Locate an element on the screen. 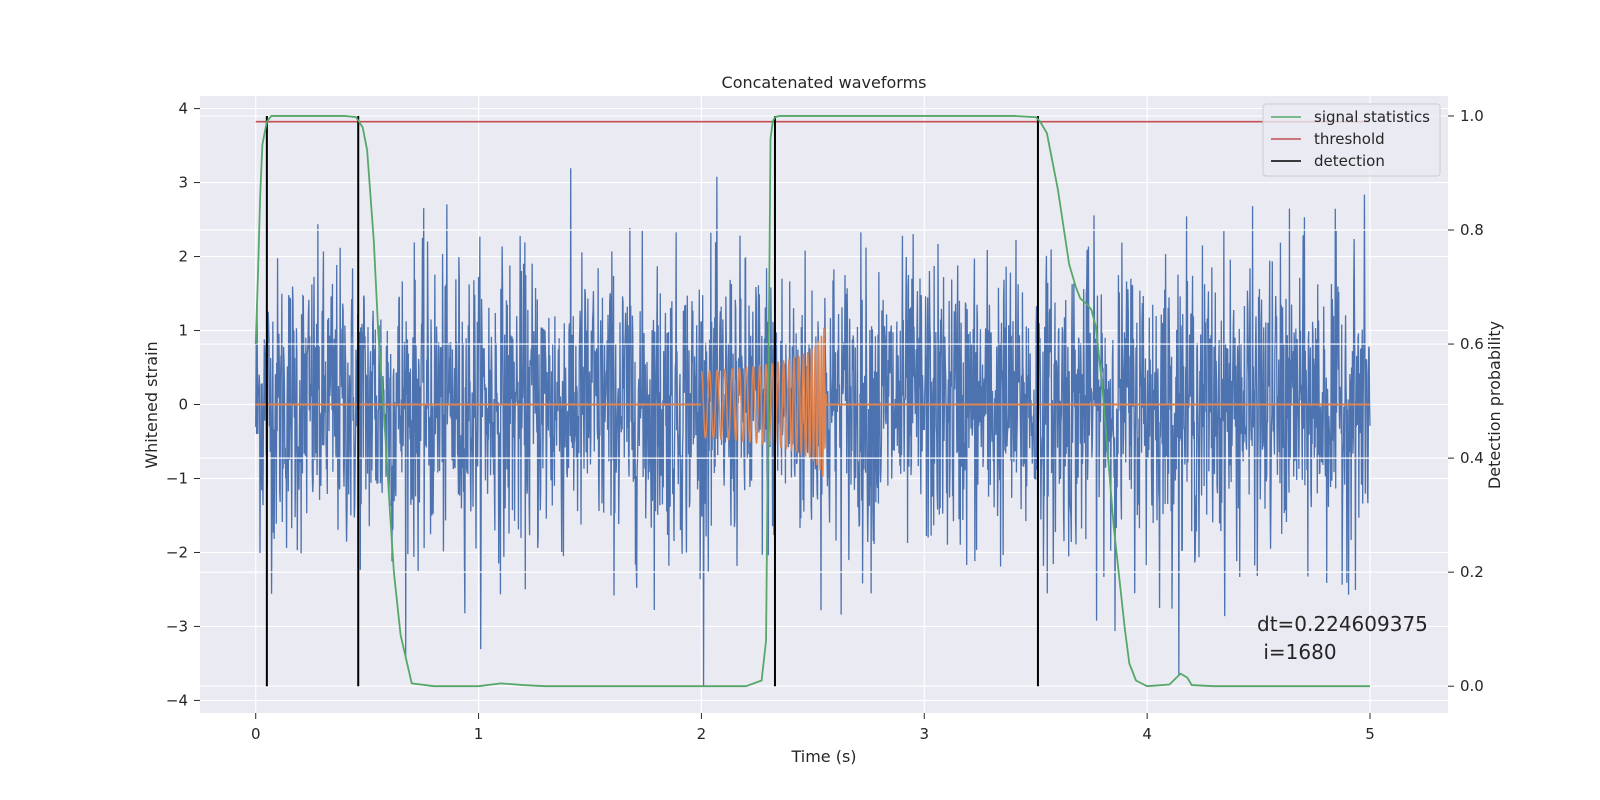  x-tick-label: 1 is located at coordinates (479, 734).